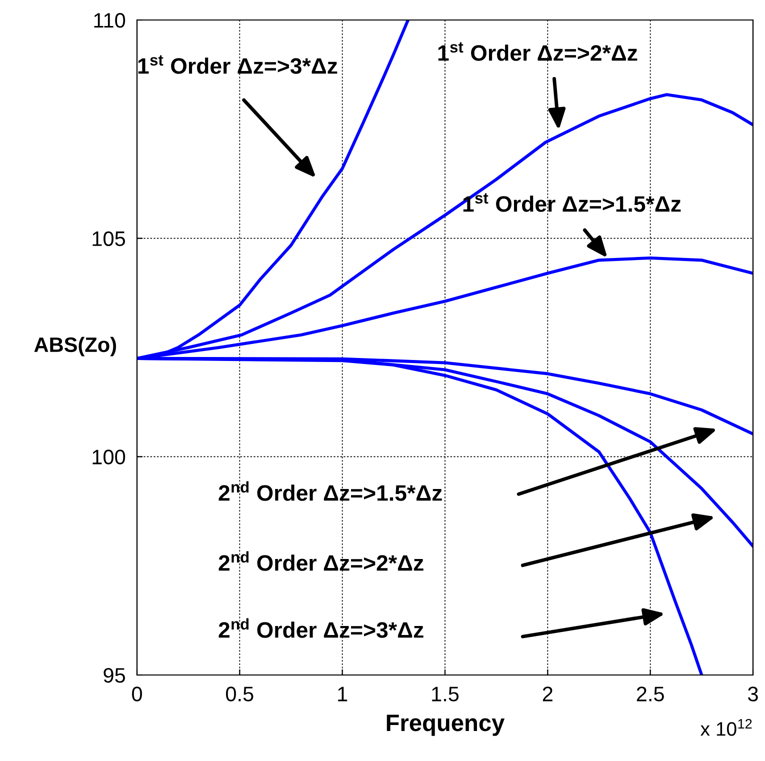 This screenshot has width=765, height=761. I want to click on y-tick-label: 110, so click(110, 20).